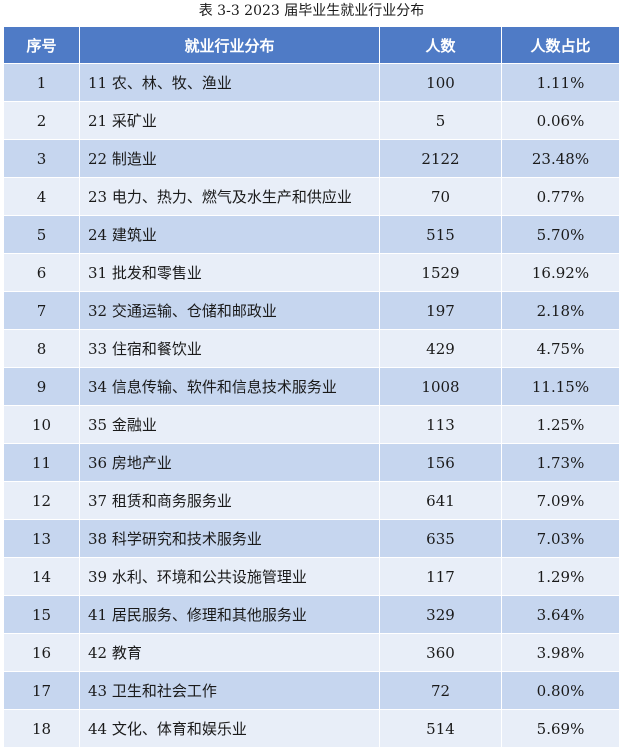 This screenshot has height=754, width=623. What do you see at coordinates (229, 234) in the screenshot?
I see `cell-industry: 24 建筑业` at bounding box center [229, 234].